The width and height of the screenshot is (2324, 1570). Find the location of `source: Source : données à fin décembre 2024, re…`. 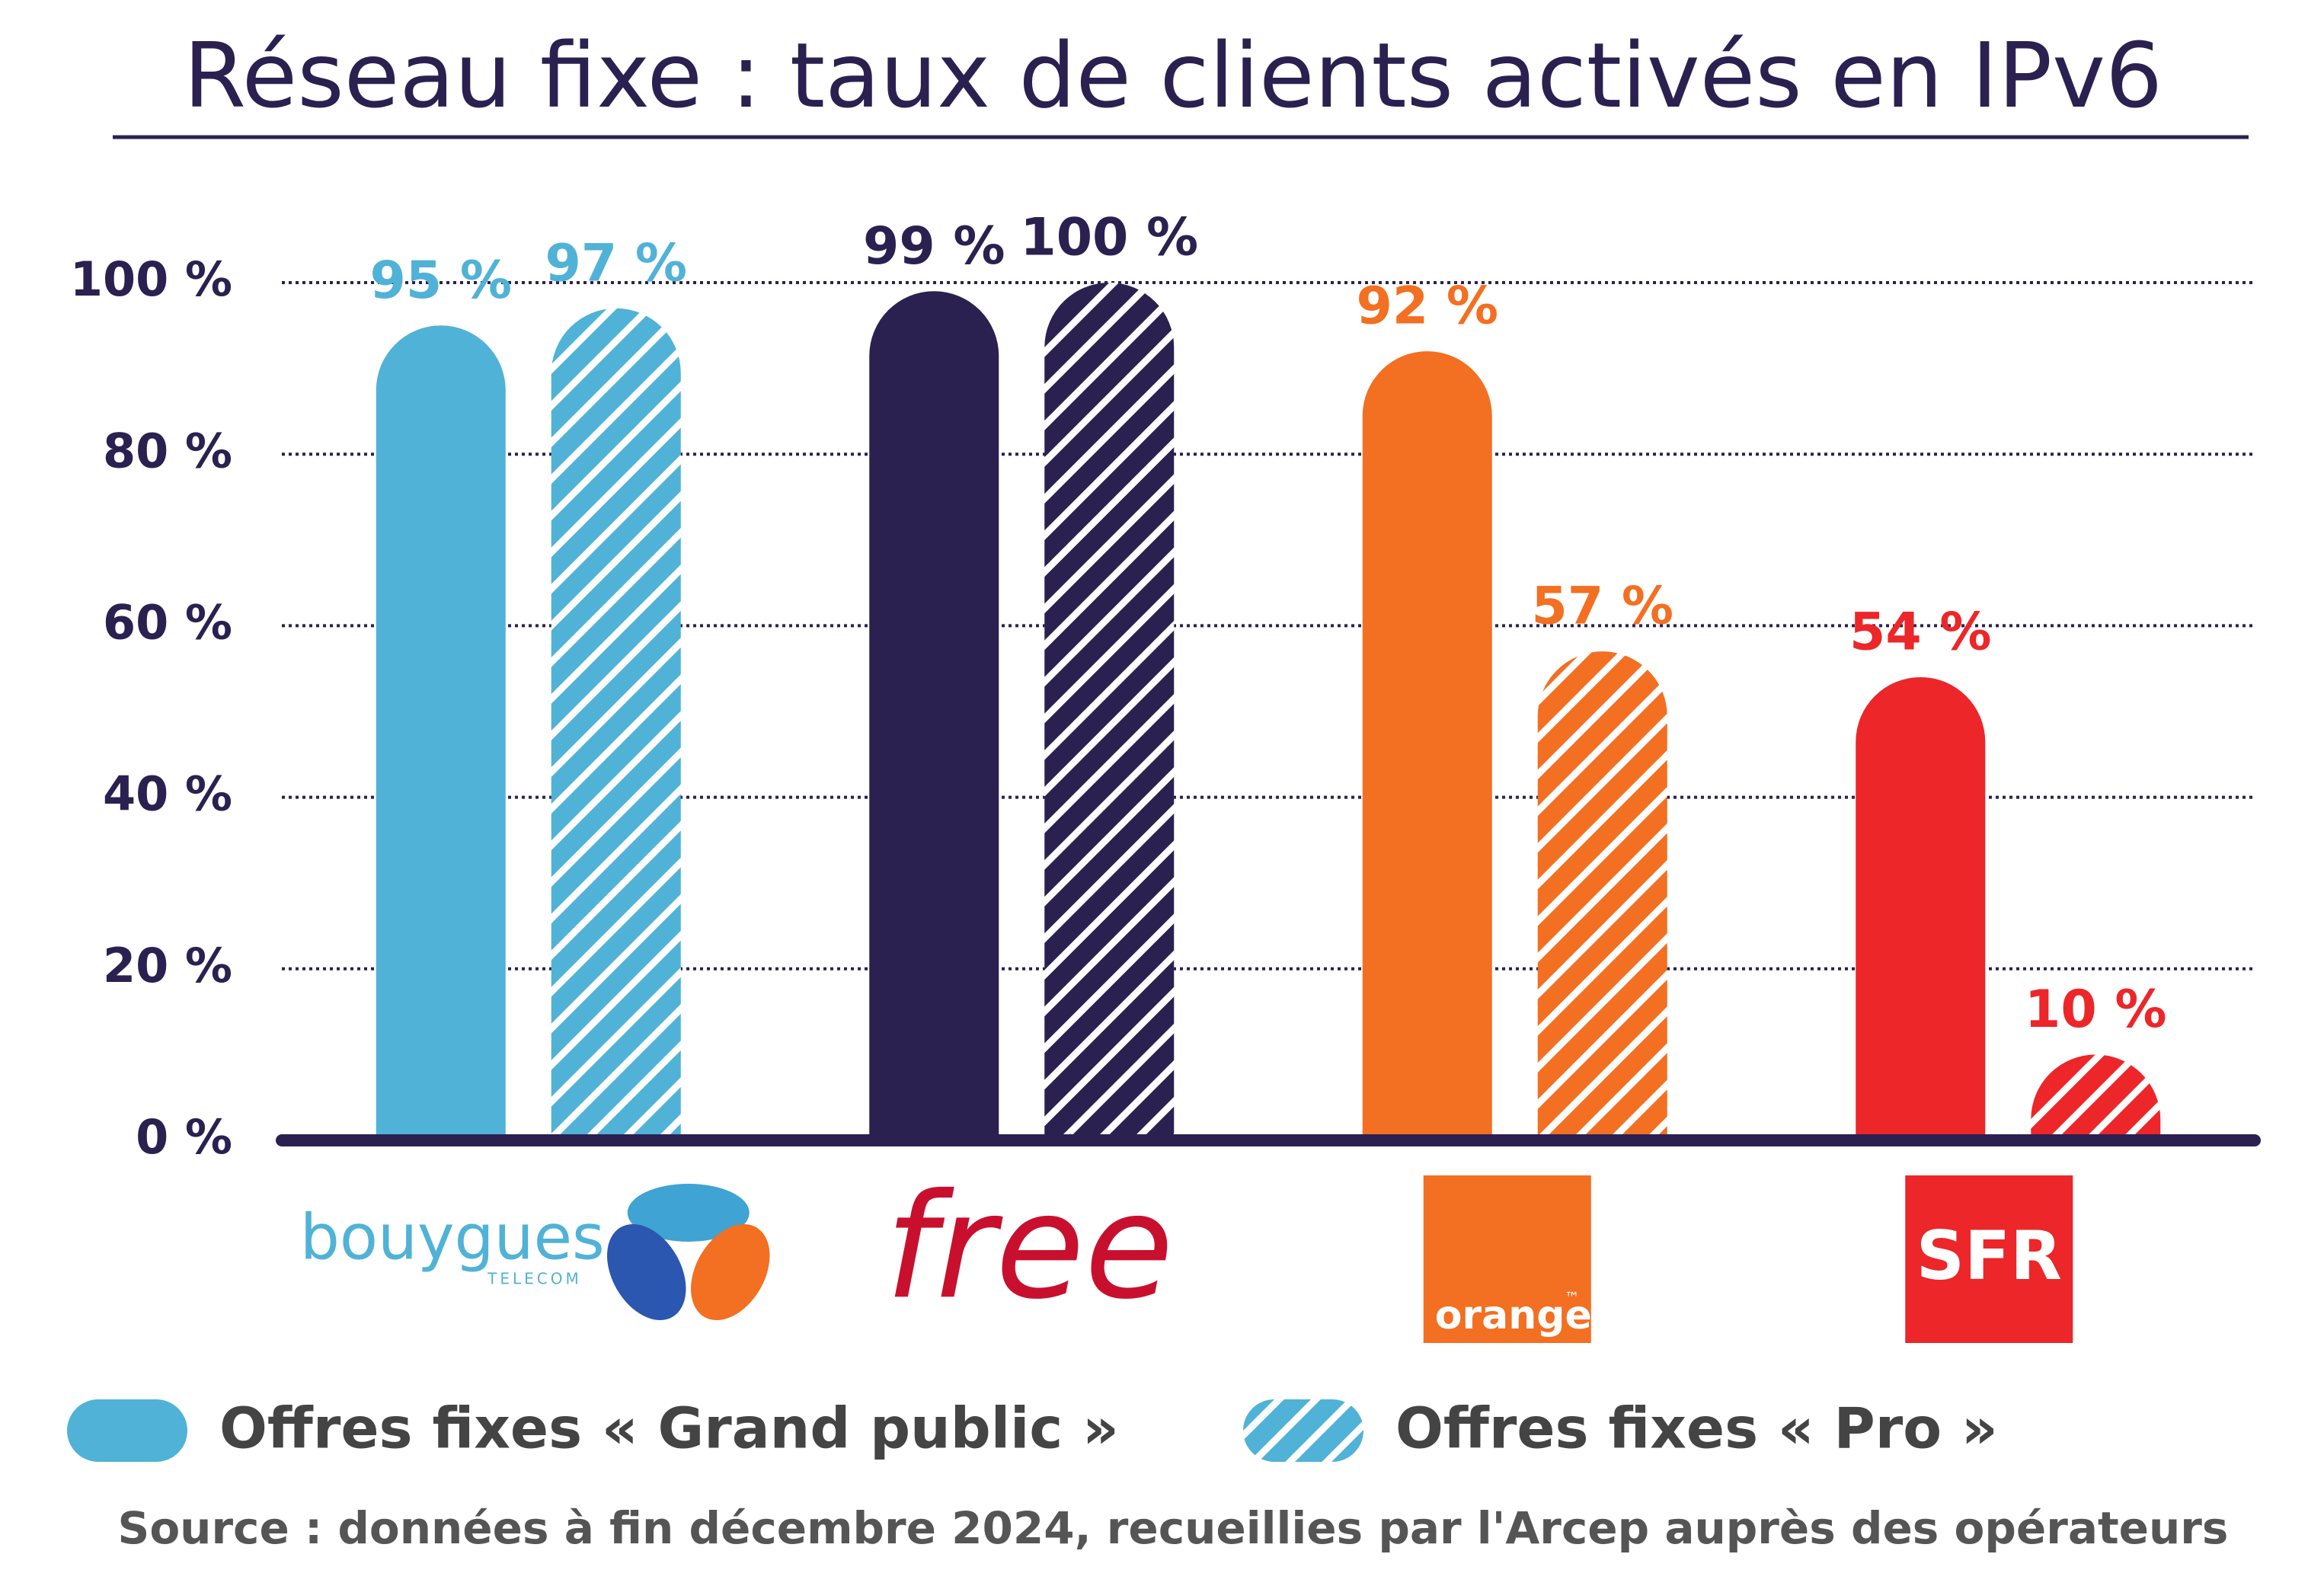

source: Source : données à fin décembre 2024, re… is located at coordinates (1173, 1528).